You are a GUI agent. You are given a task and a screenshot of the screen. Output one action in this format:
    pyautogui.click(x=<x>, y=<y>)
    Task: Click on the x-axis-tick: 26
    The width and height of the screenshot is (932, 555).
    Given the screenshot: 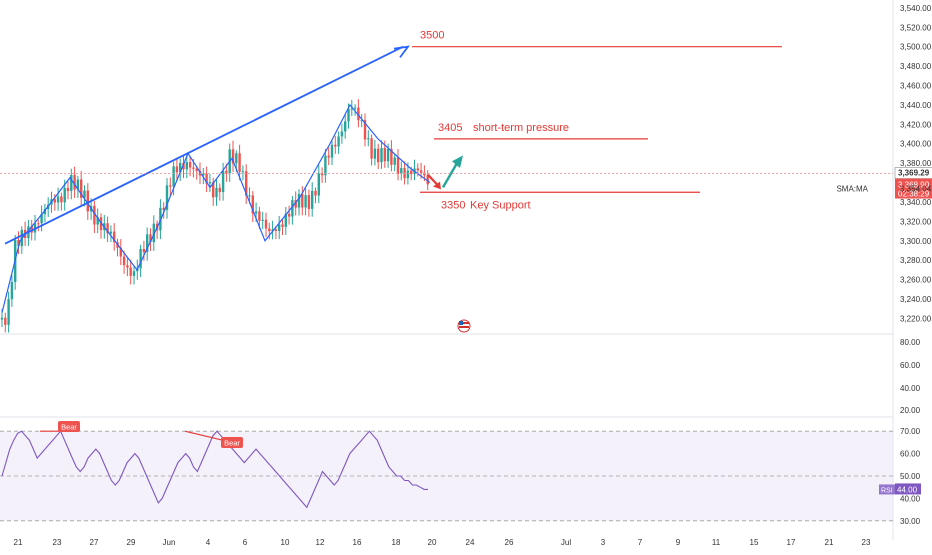 What is the action you would take?
    pyautogui.click(x=509, y=542)
    